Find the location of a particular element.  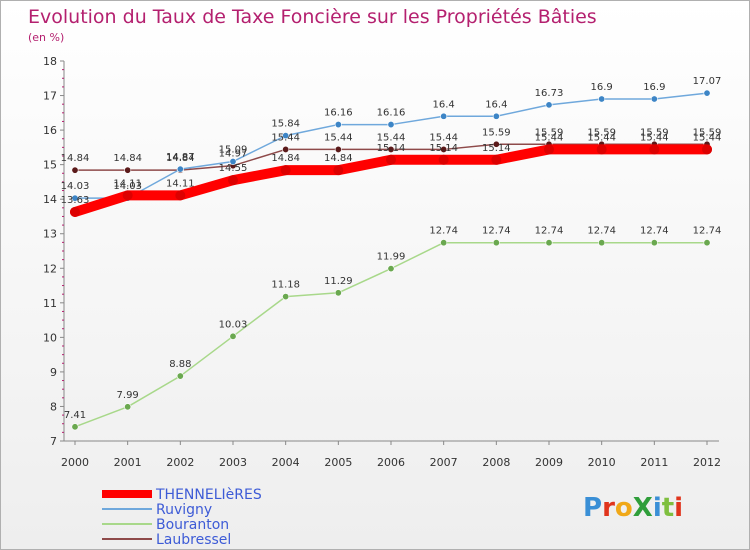

proxiti-logo: ProXiti is located at coordinates (633, 508).